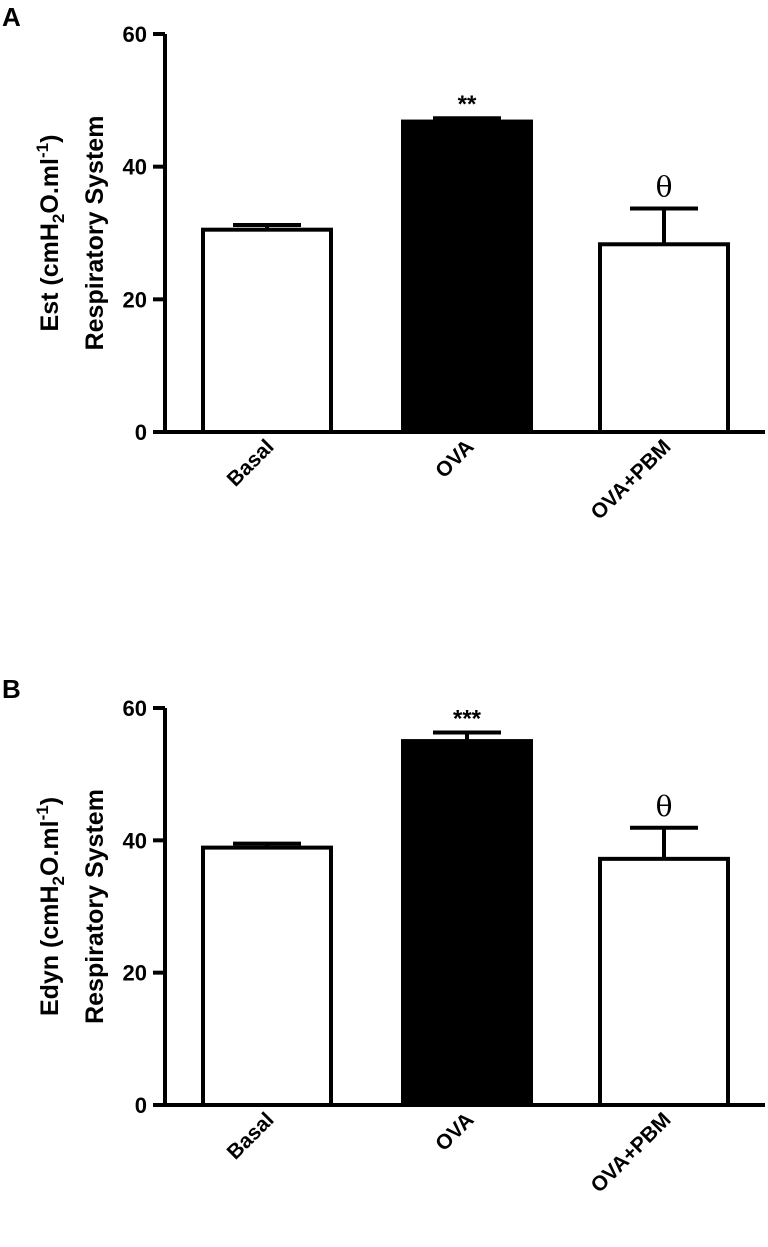 The image size is (768, 1247). Describe the element at coordinates (467, 104) in the screenshot. I see `significance-stars: **` at that location.